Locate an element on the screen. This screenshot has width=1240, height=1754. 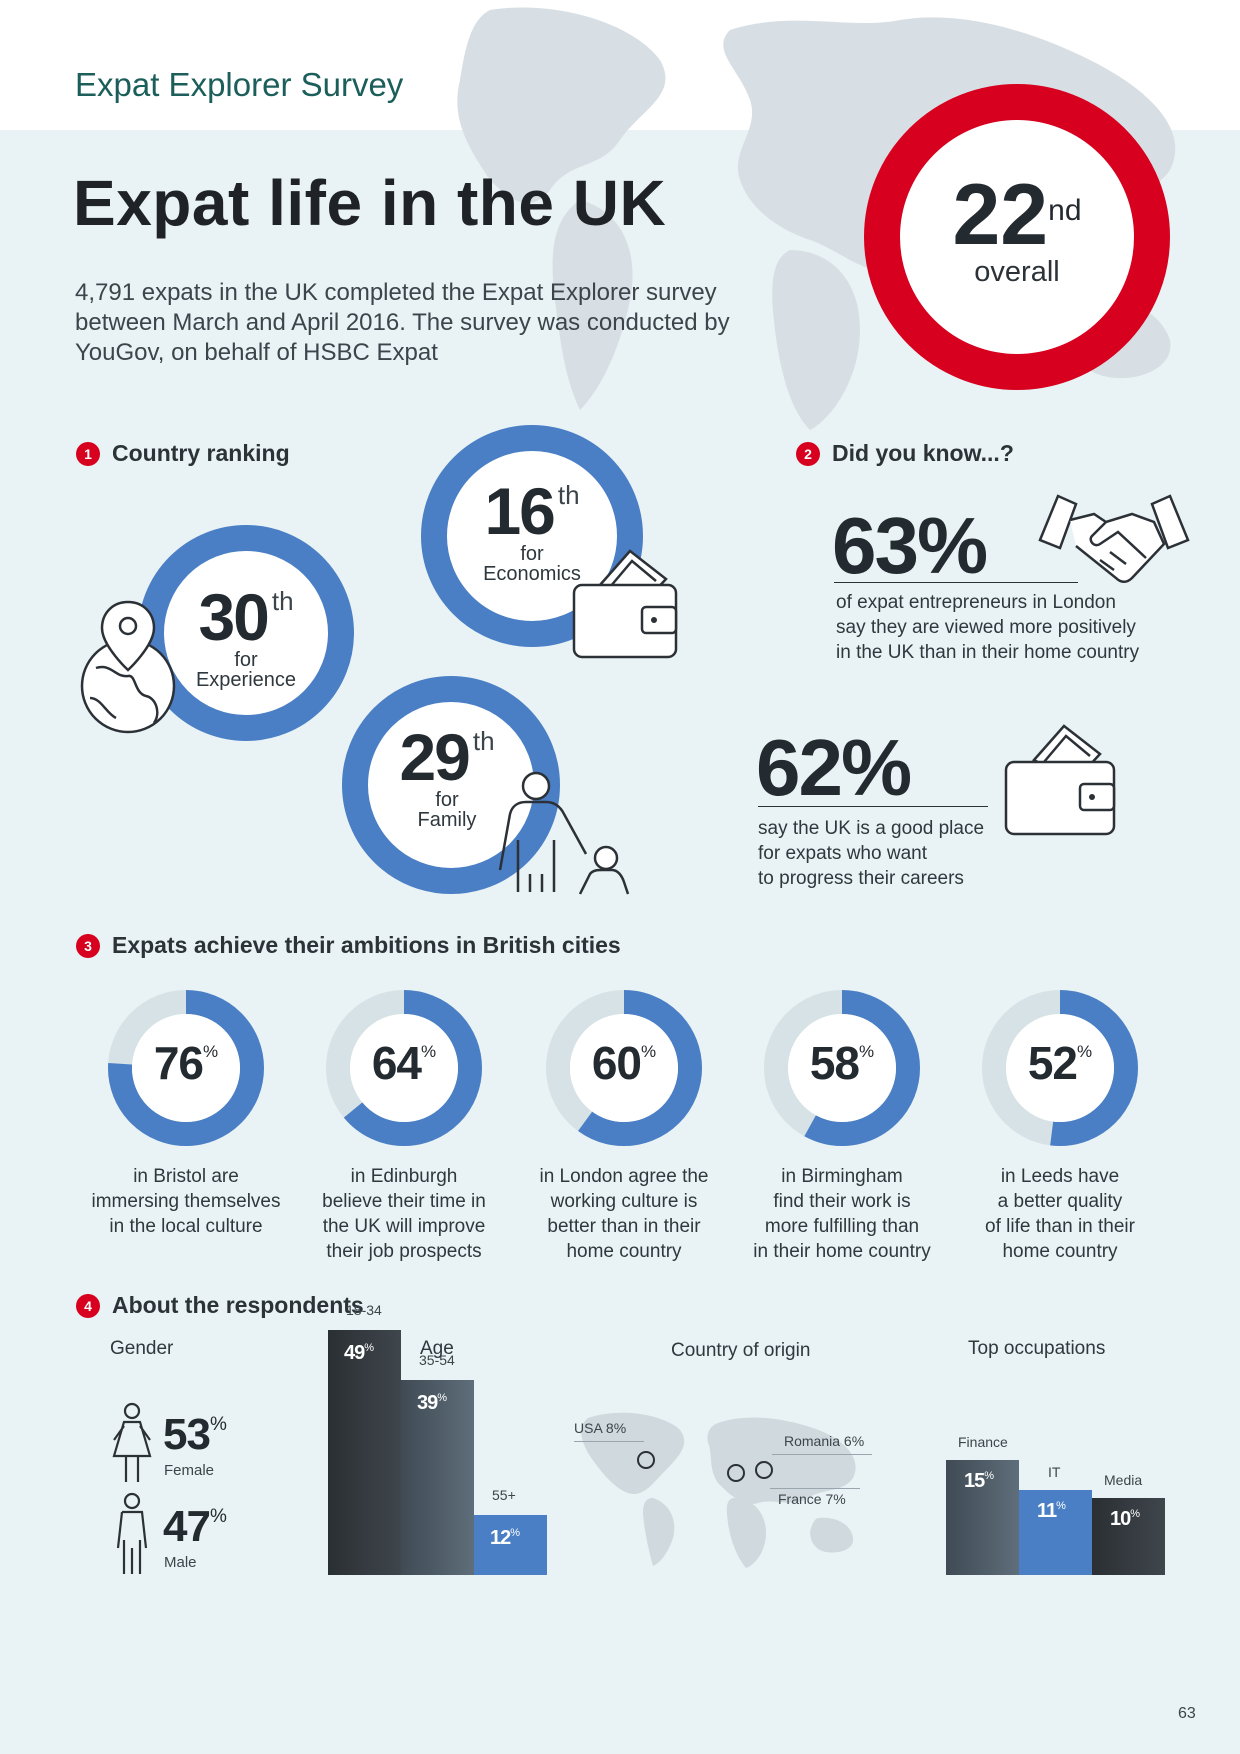
origin-country-label: Romania 6% is located at coordinates (824, 1441).